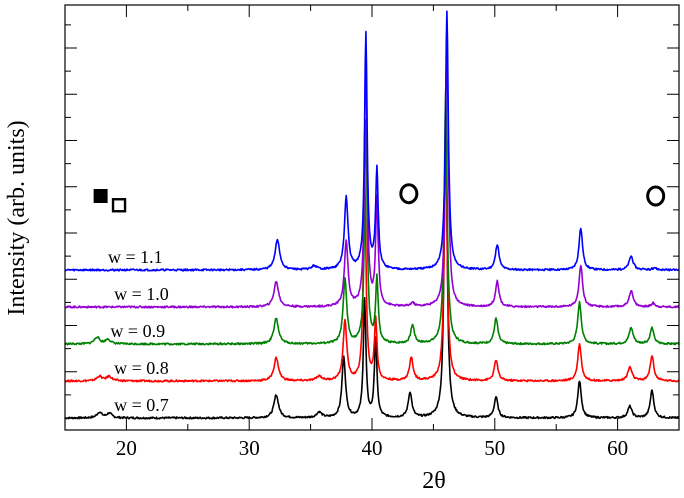  What do you see at coordinates (372, 448) in the screenshot?
I see `x-tick-label: 40` at bounding box center [372, 448].